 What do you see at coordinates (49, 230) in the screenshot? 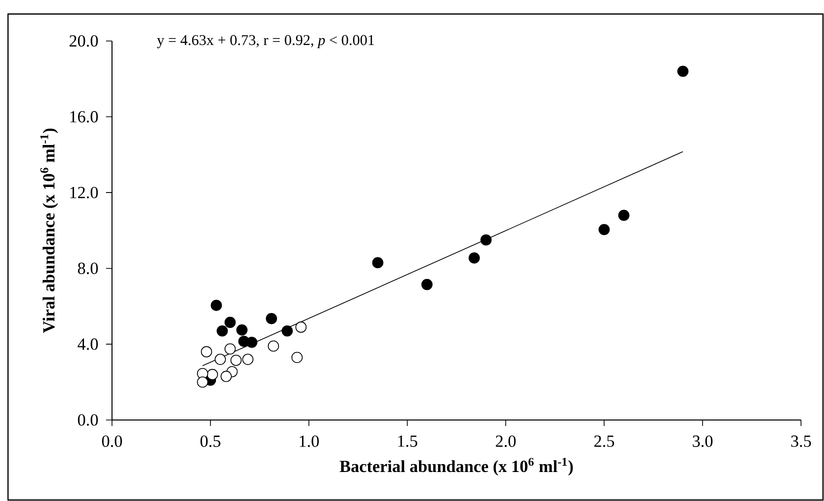
I see `y-axis-title: Viral abundance (x 10$^{6}$ ml$^{-1}$)` at bounding box center [49, 230].